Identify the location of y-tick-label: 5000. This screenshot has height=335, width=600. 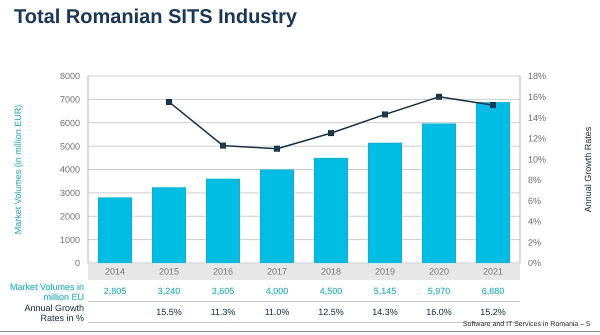
(70, 146).